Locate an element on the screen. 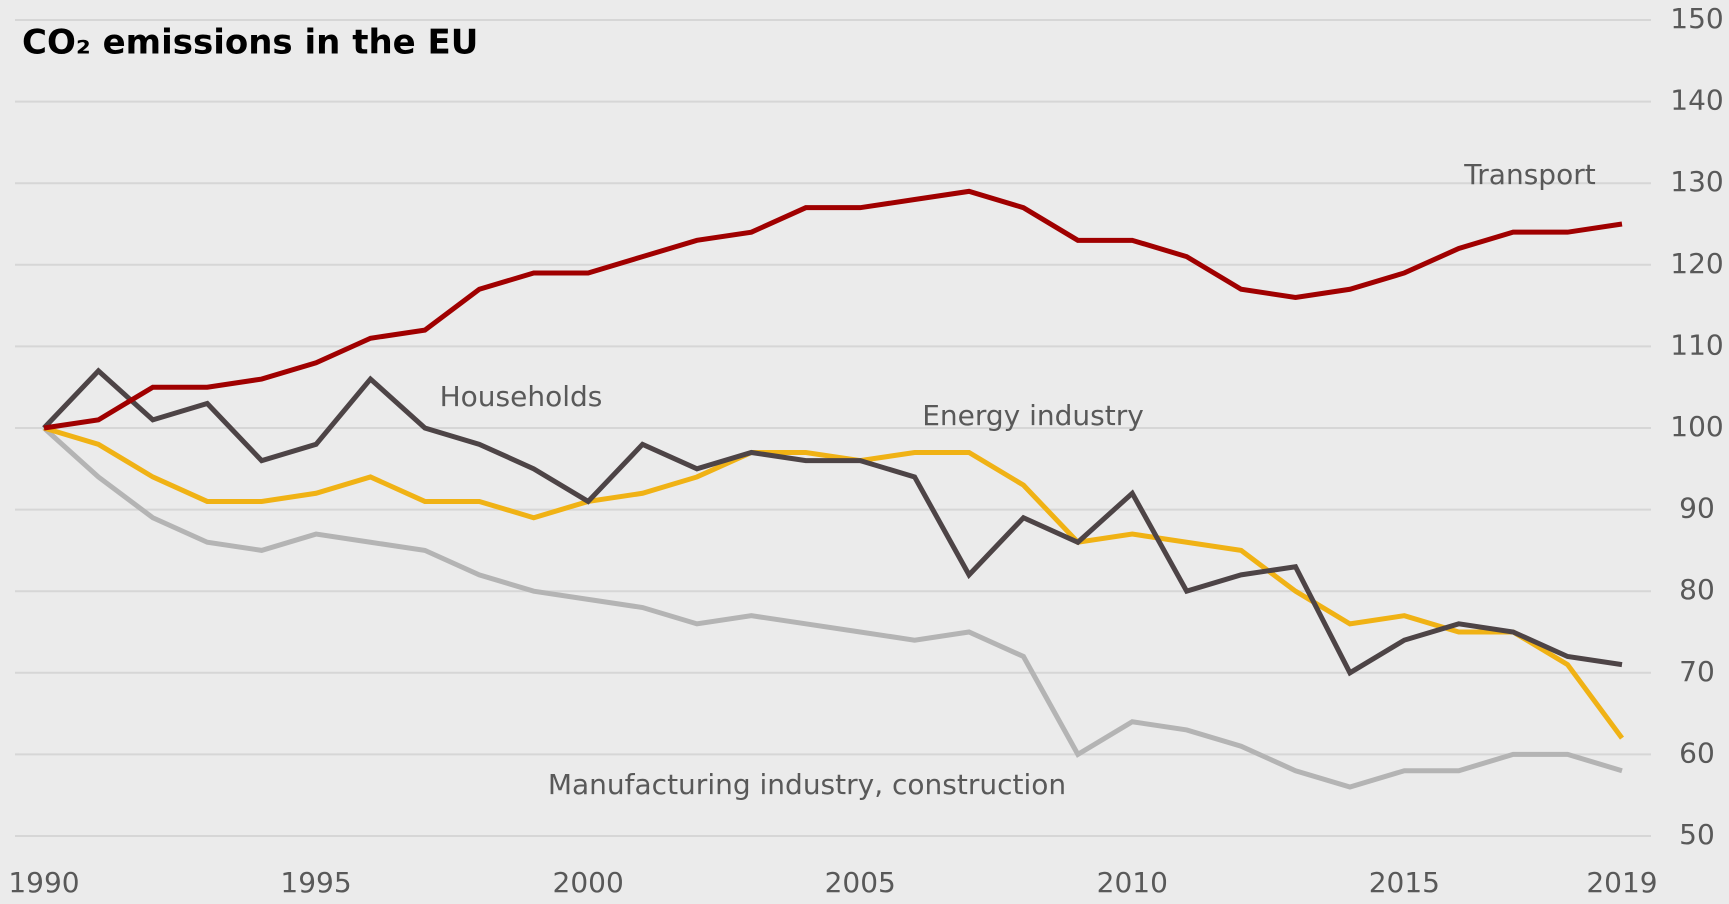 The height and width of the screenshot is (904, 1729). x-tick-label: 2000 is located at coordinates (588, 882).